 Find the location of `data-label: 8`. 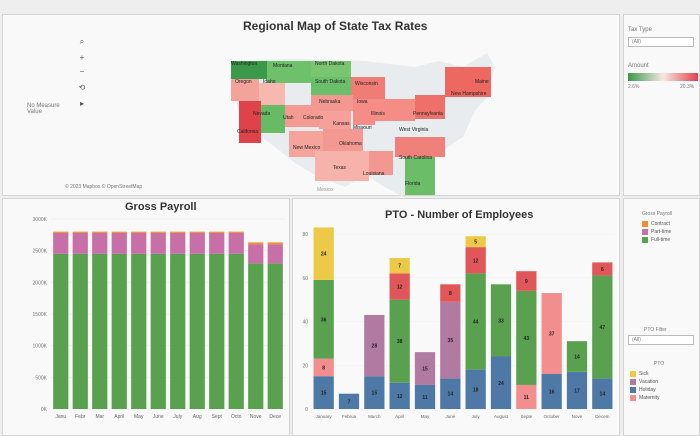

data-label: 8 is located at coordinates (323, 368).